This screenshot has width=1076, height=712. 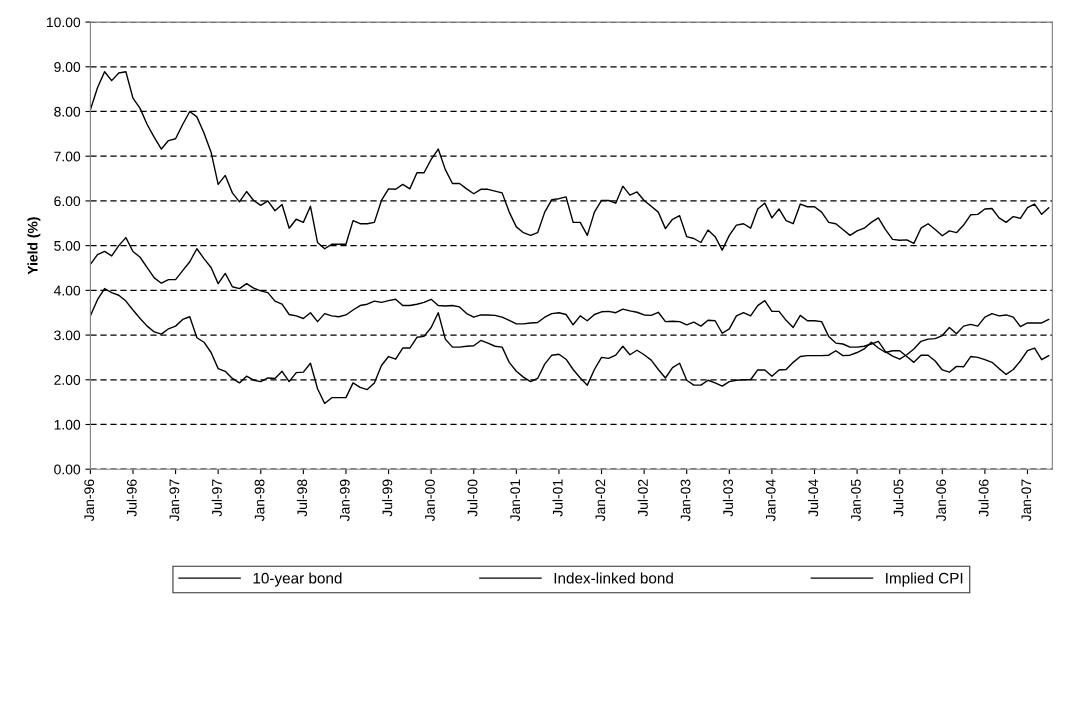 I want to click on x-tick-label: Jan-07, so click(x=1026, y=500).